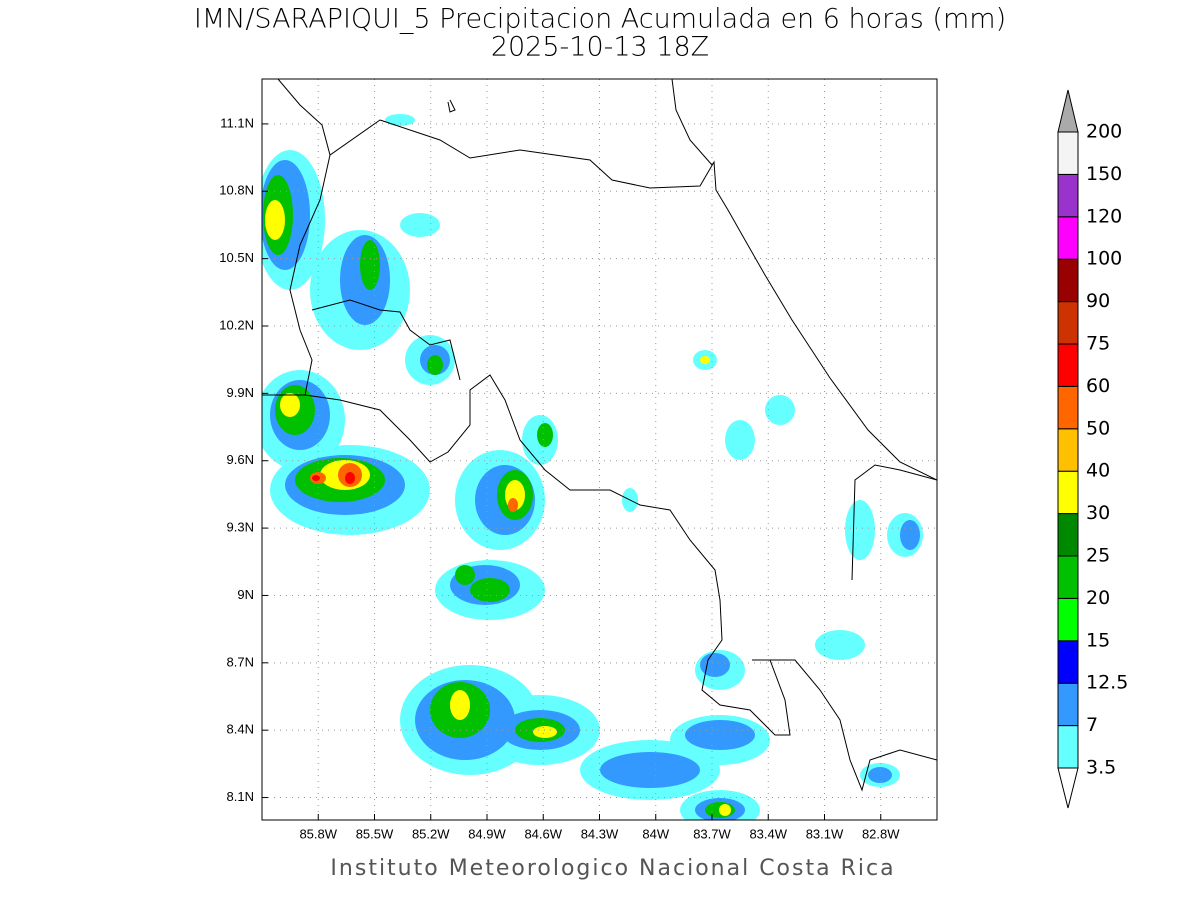  What do you see at coordinates (1104, 174) in the screenshot?
I see `colorbar-label: 150` at bounding box center [1104, 174].